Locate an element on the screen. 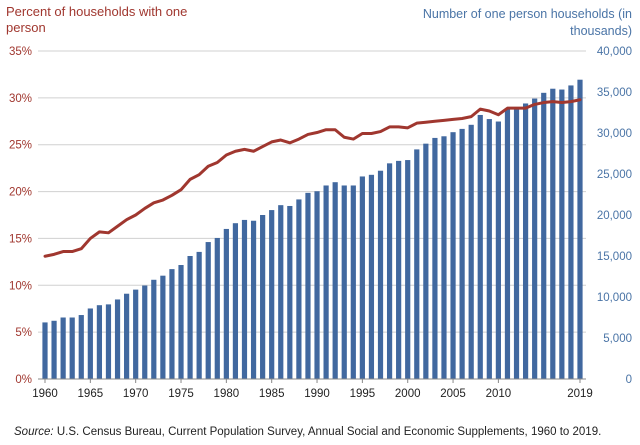 Image resolution: width=640 pixels, height=445 pixels. right-tick-label: 30,000 is located at coordinates (614, 134).